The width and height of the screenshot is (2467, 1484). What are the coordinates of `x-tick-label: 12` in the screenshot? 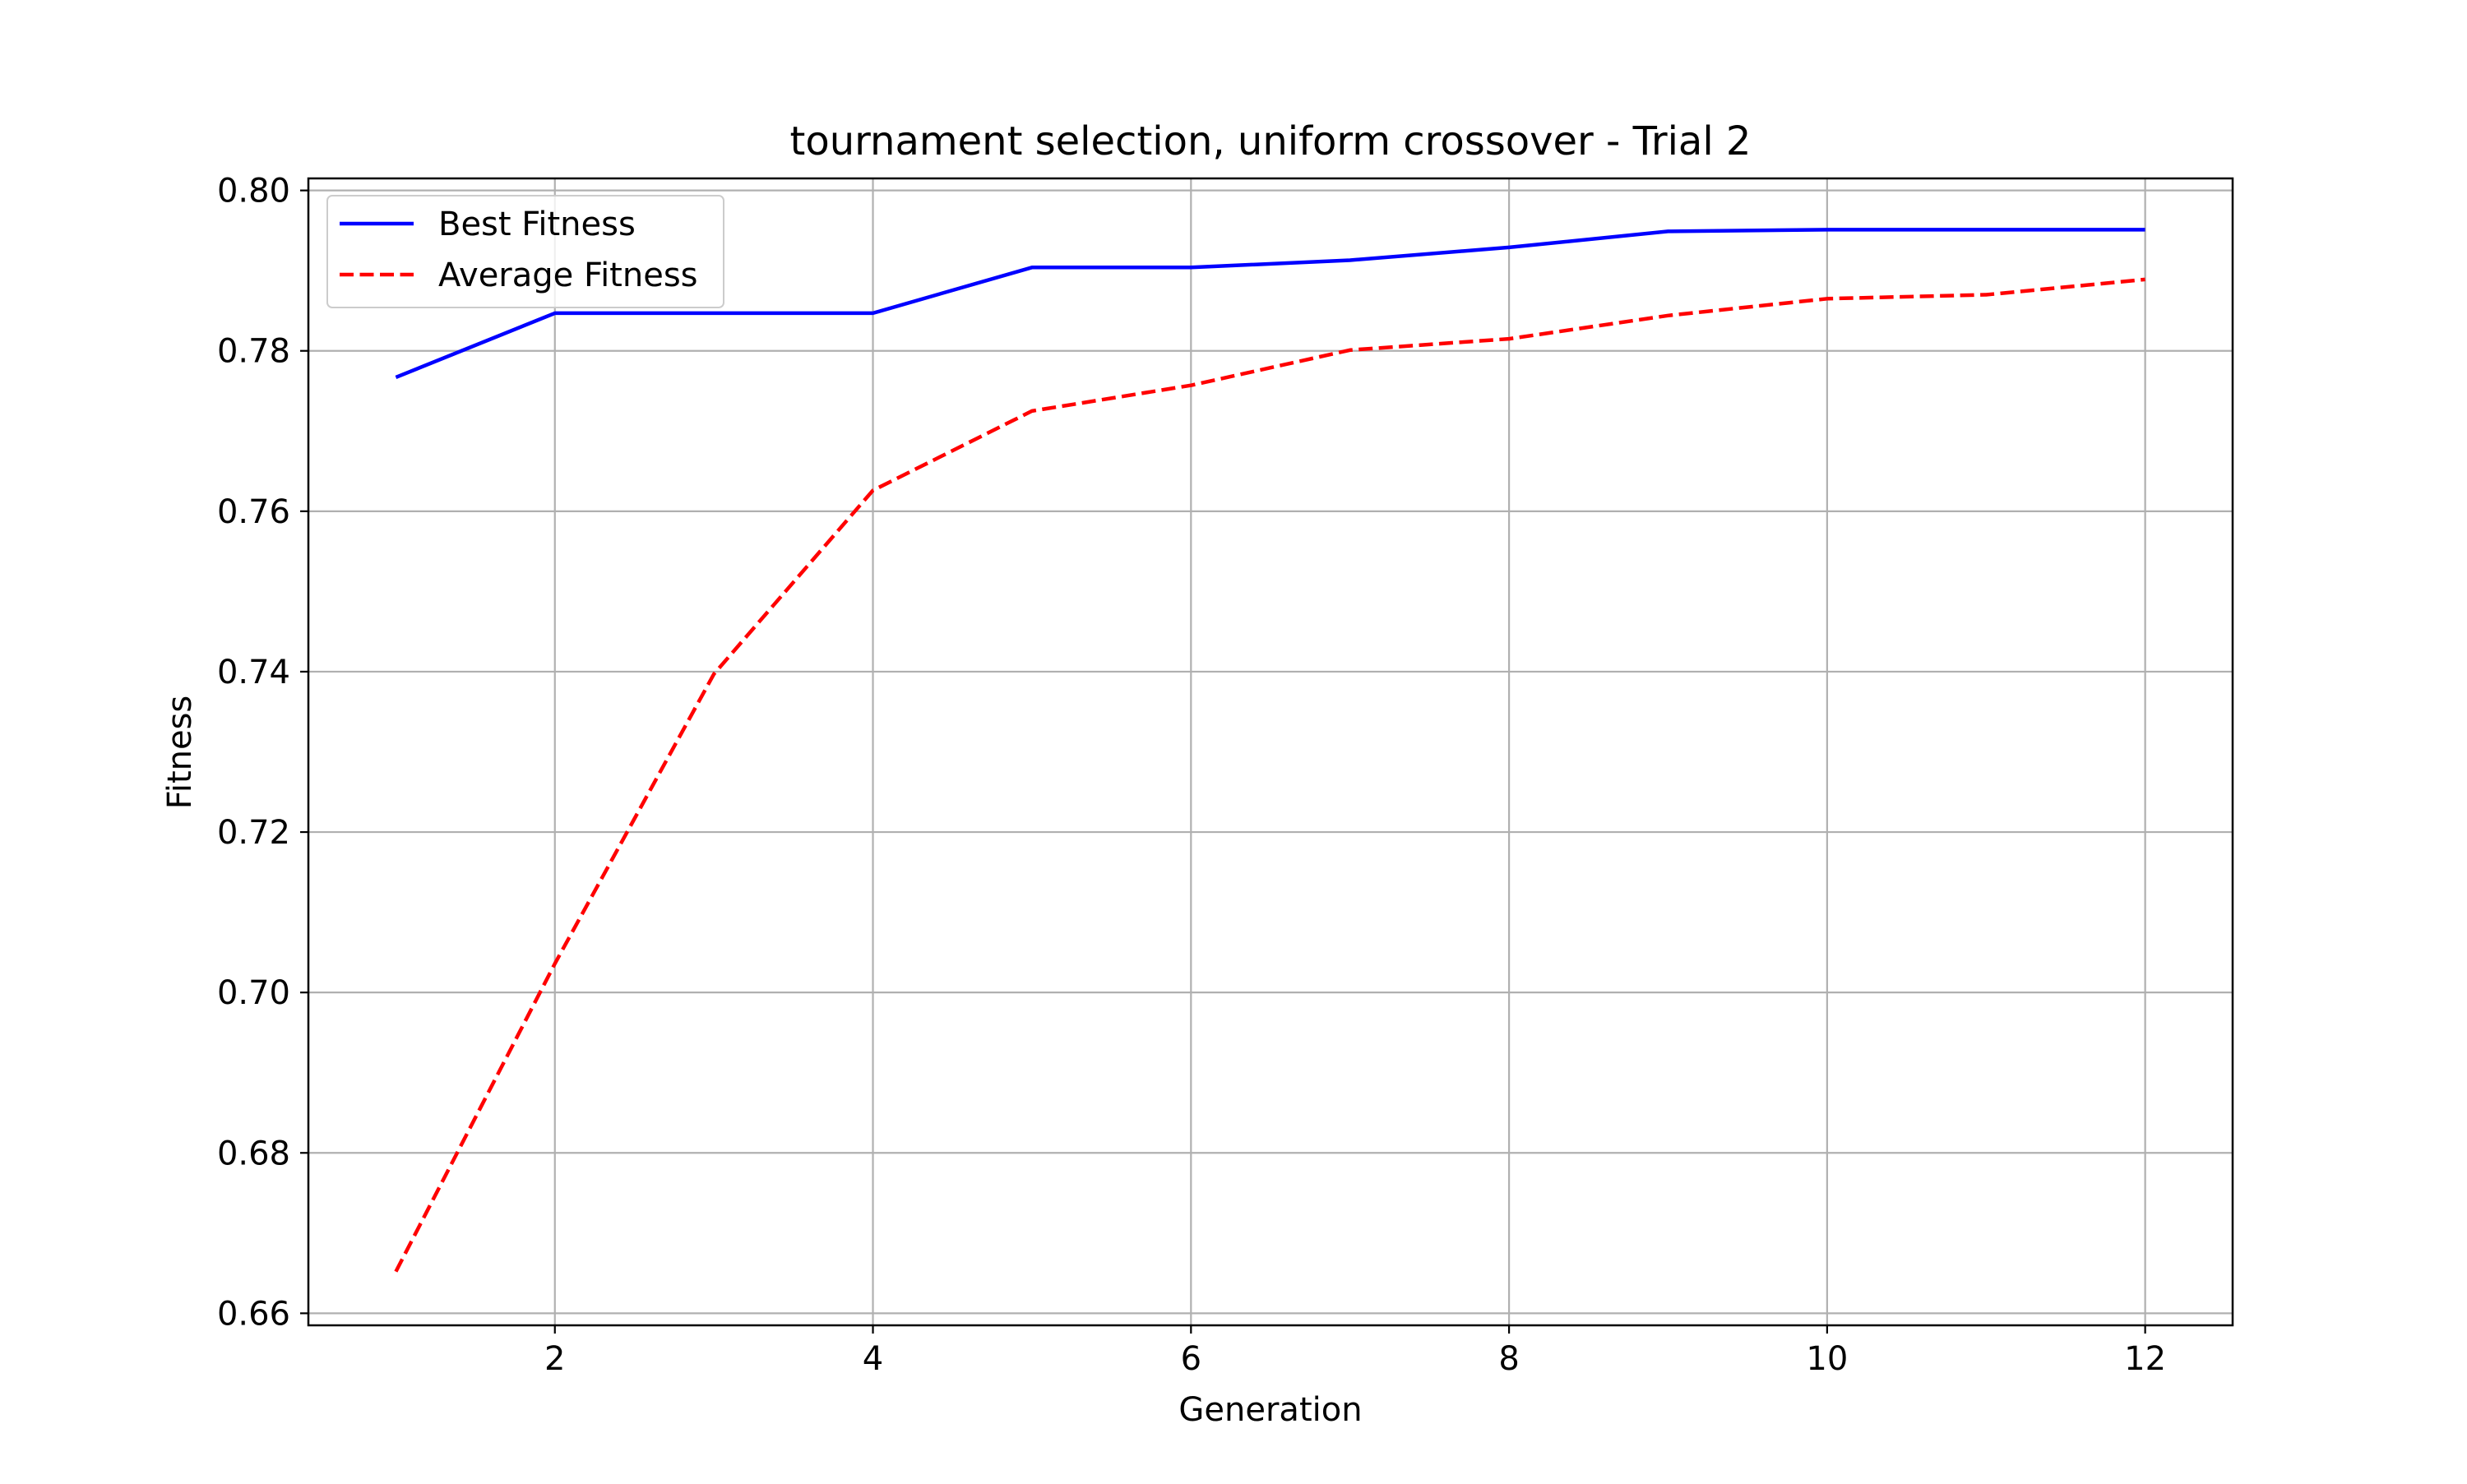 It's located at (2145, 1359).